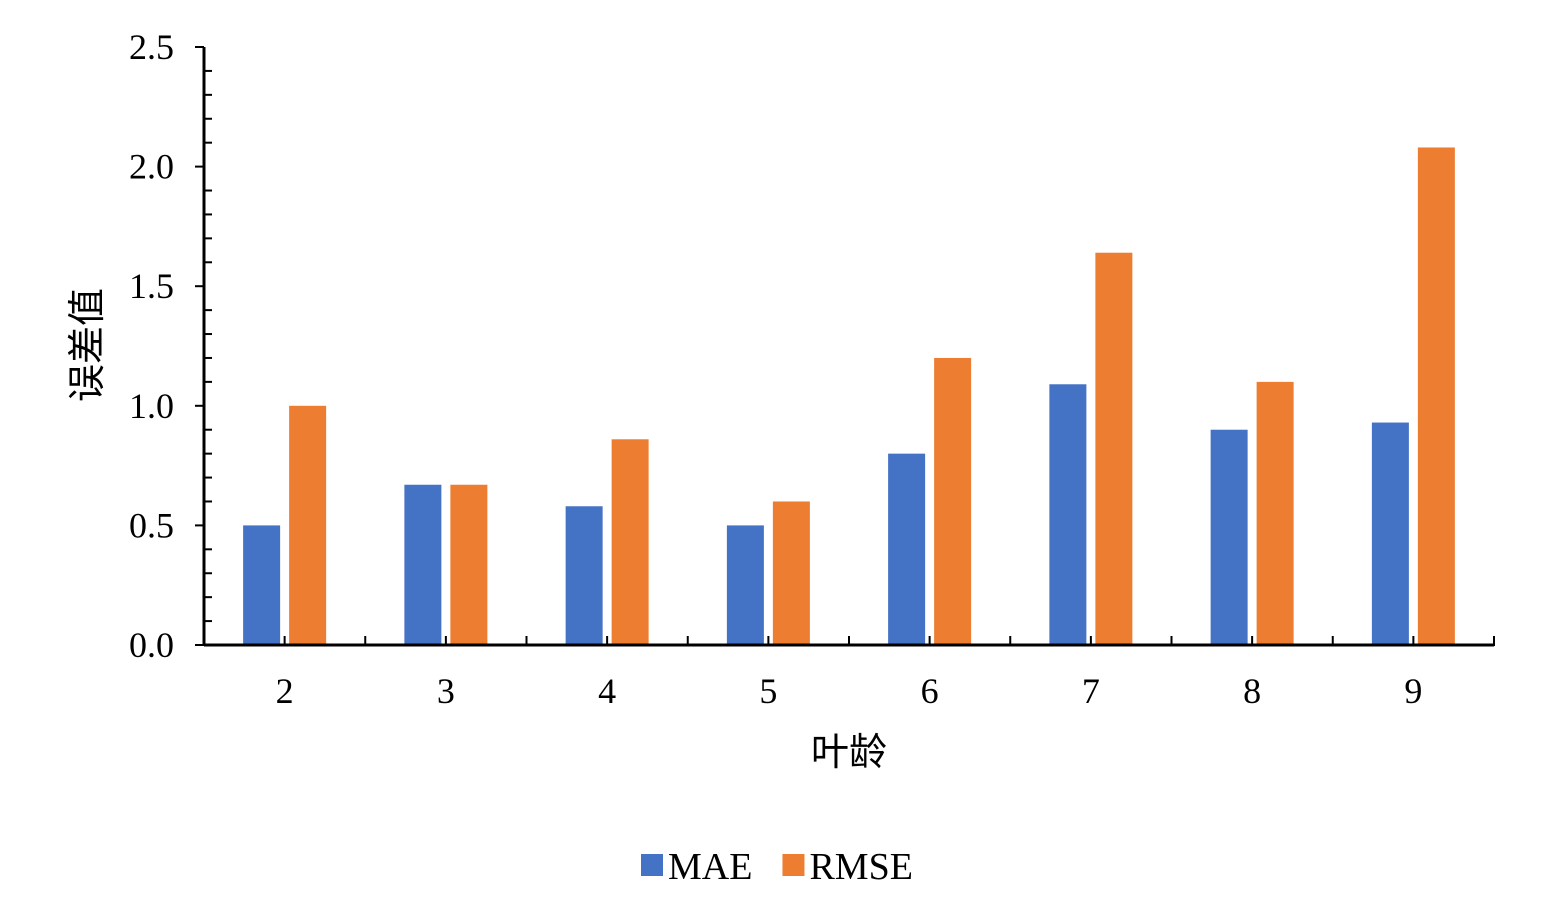 The image size is (1543, 899). Describe the element at coordinates (446, 691) in the screenshot. I see `x-tick-label-3: 3` at that location.